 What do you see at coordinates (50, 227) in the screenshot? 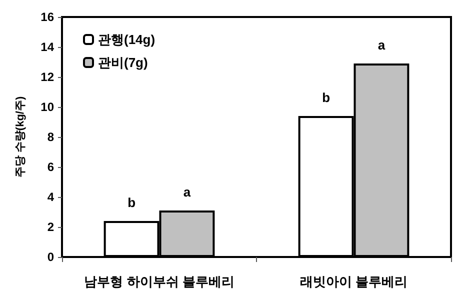
I see `y-tick-label: 2` at bounding box center [50, 227].